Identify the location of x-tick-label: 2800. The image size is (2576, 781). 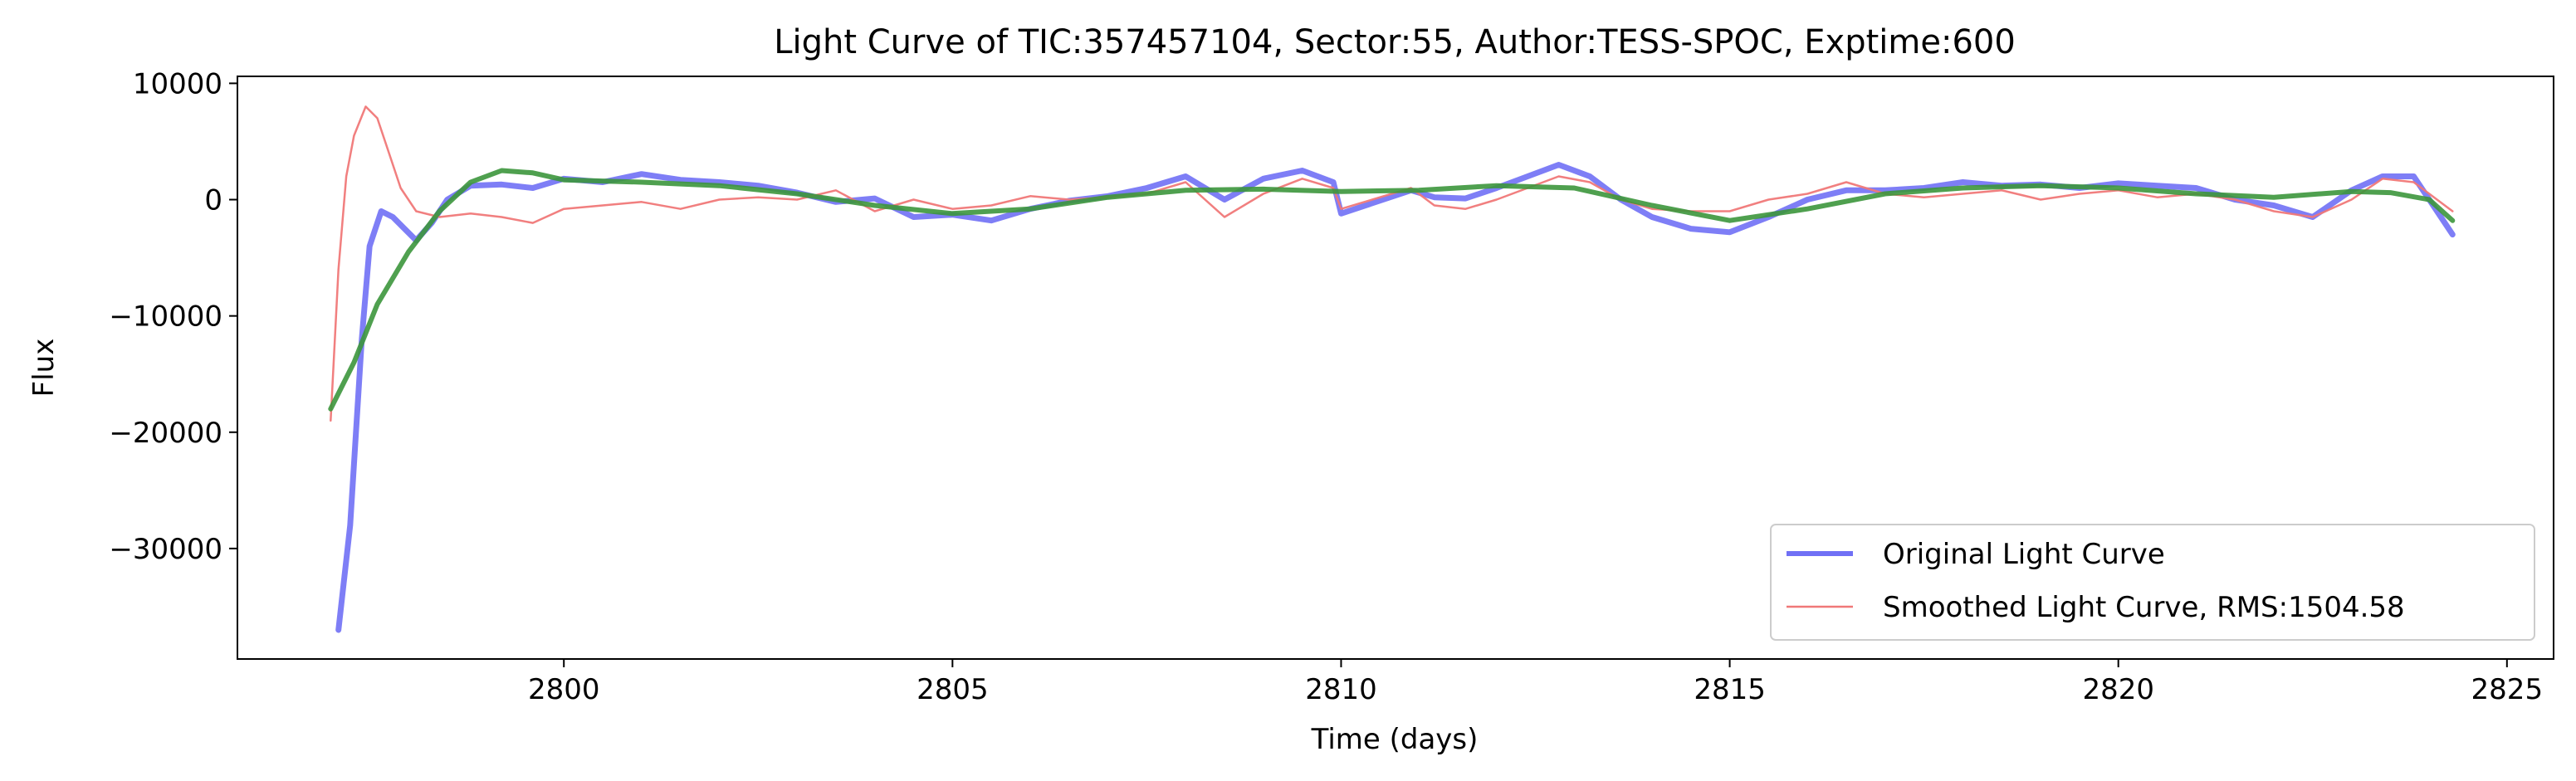
(564, 689).